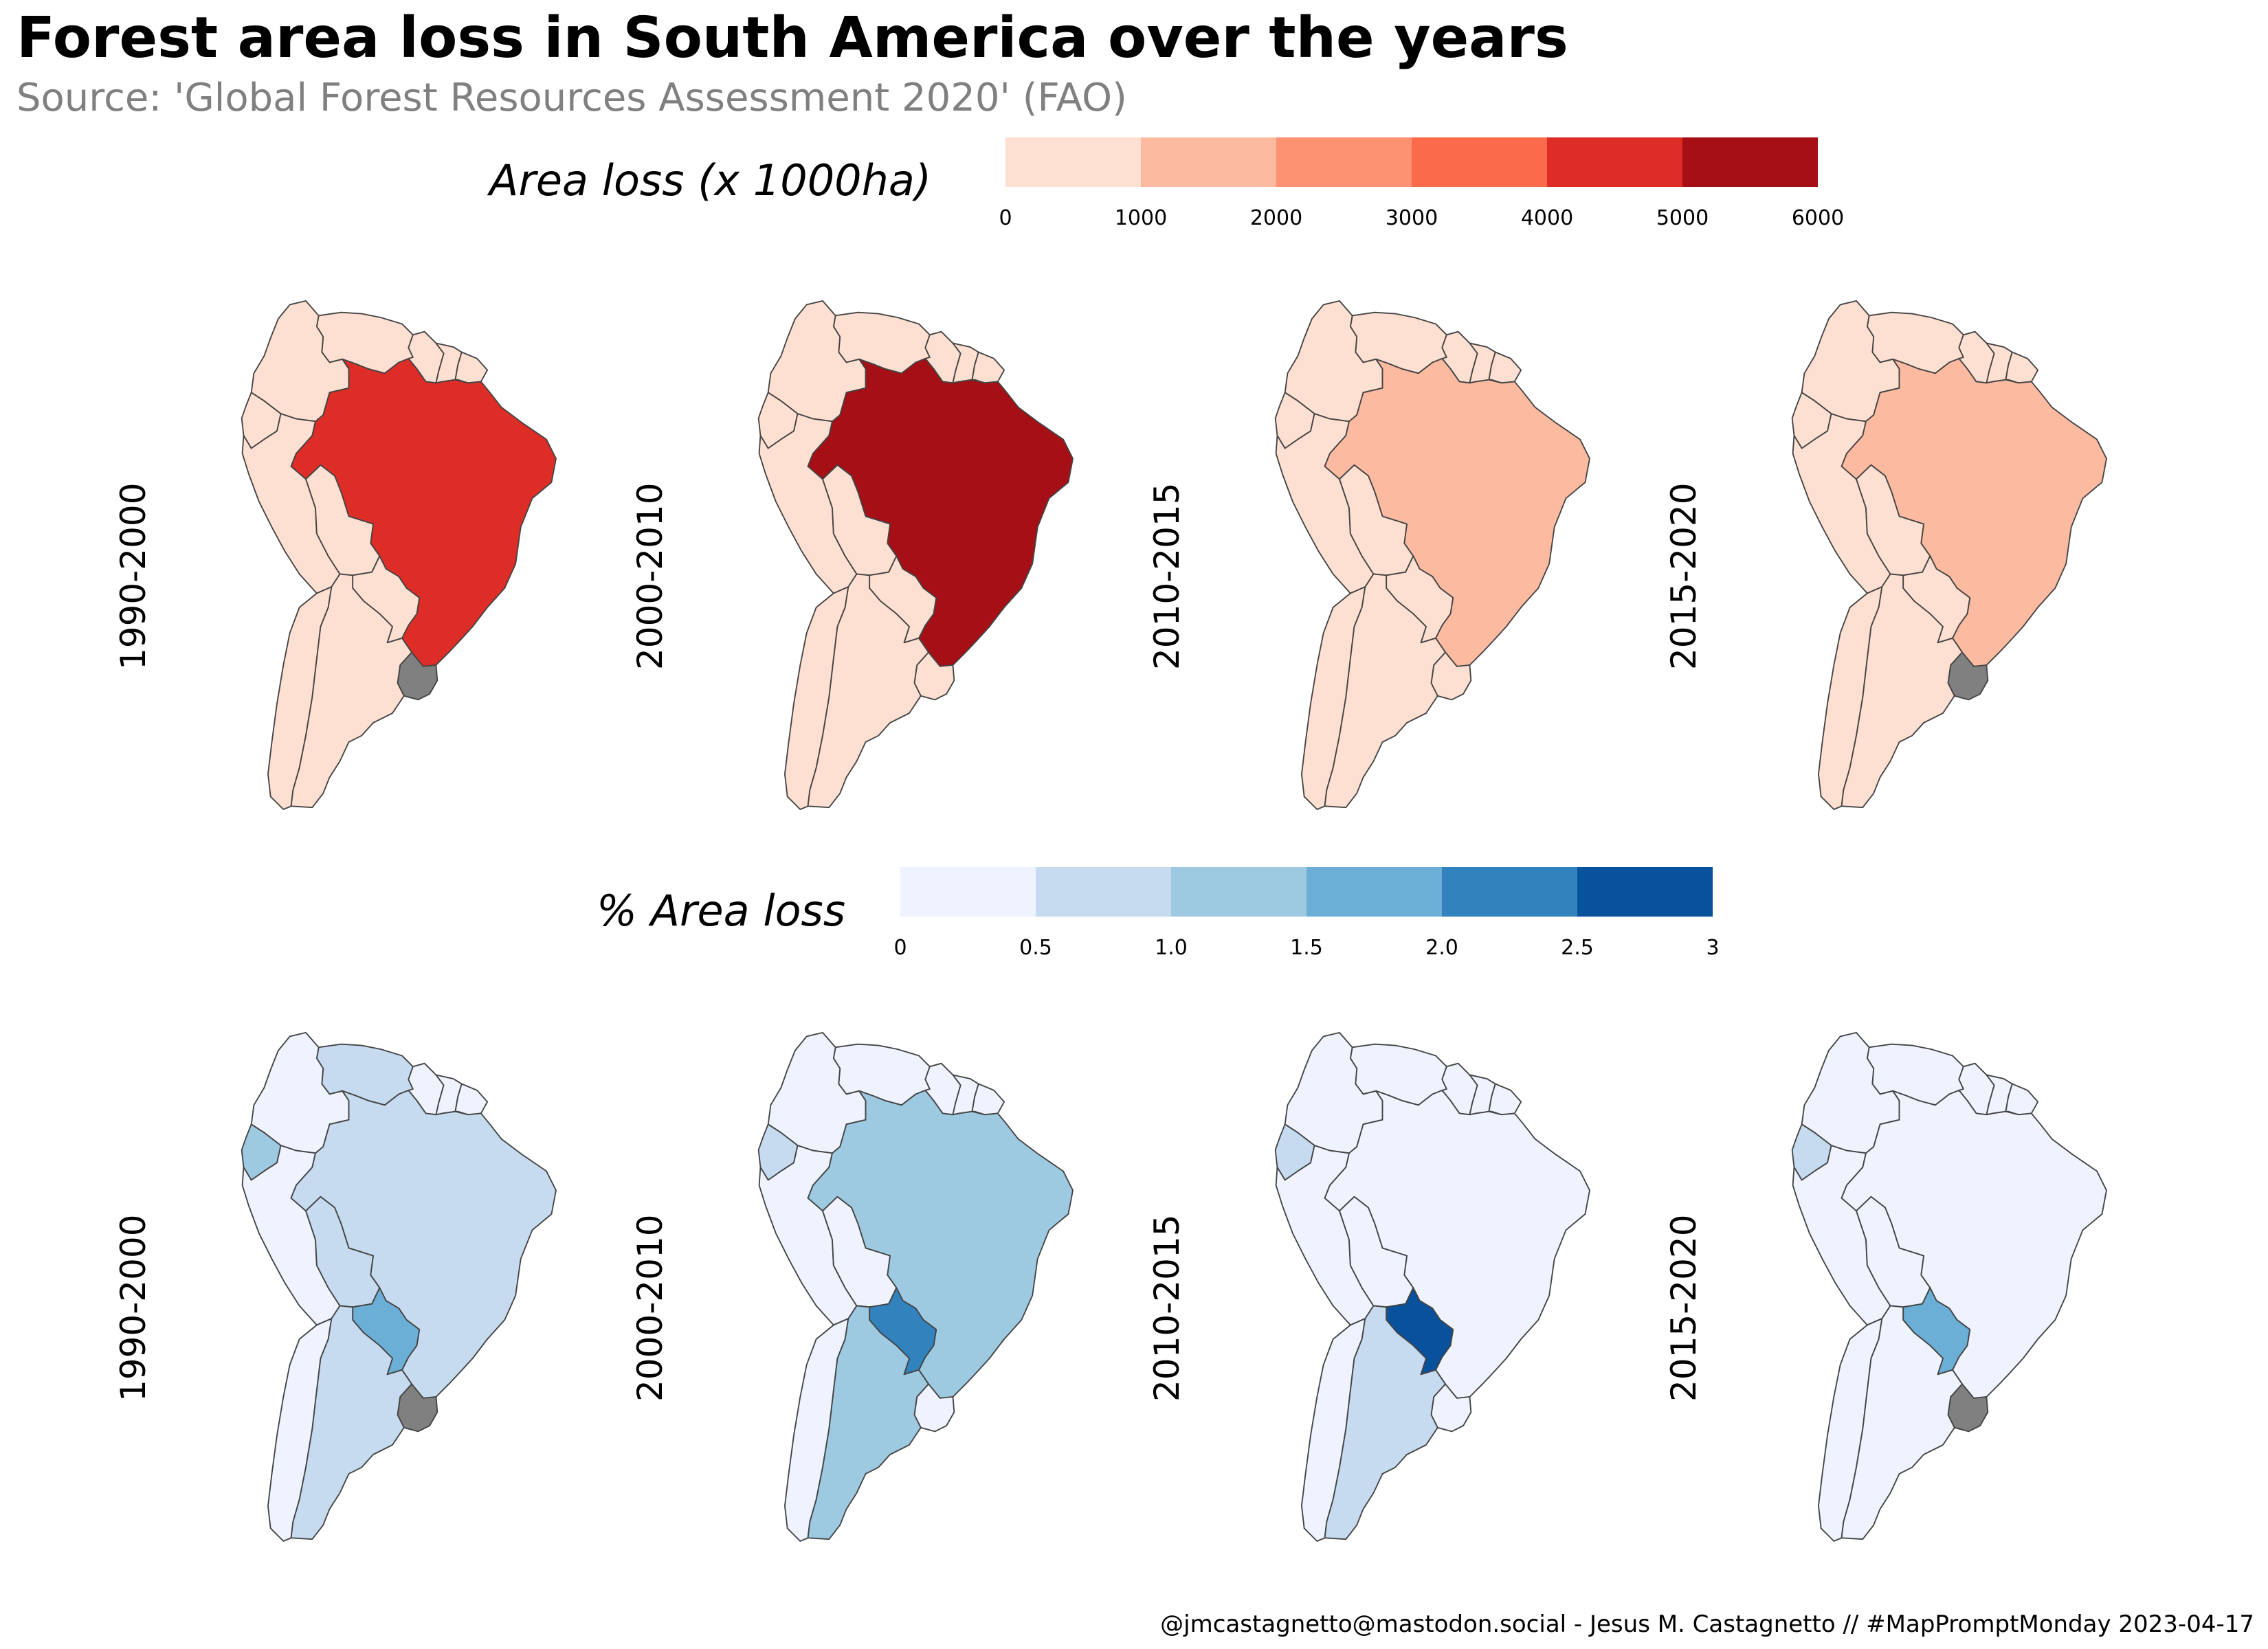  Describe the element at coordinates (1035, 948) in the screenshot. I see `colorbar-tick-label: 0.5` at that location.